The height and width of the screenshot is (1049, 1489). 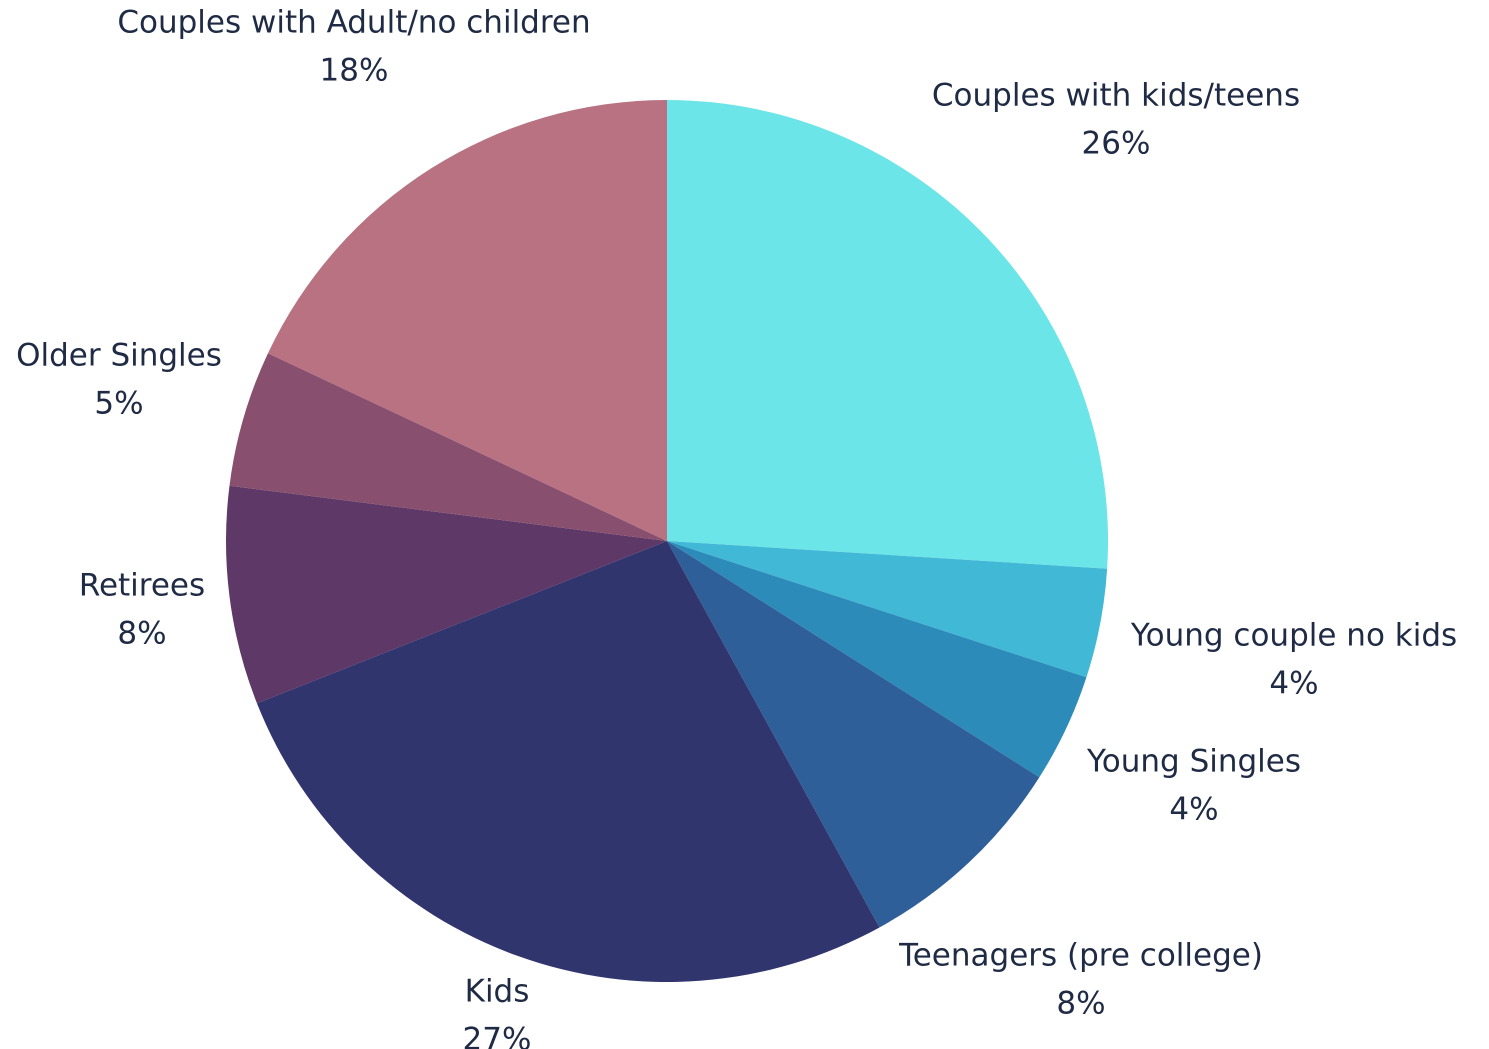 I want to click on pie-slice-teenagers-pre-college, so click(x=853, y=734).